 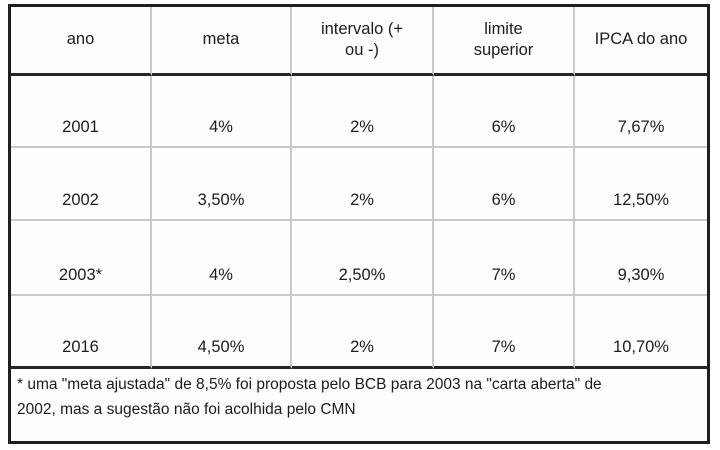 I want to click on column-header-limite-superior: limite superior, so click(x=504, y=41).